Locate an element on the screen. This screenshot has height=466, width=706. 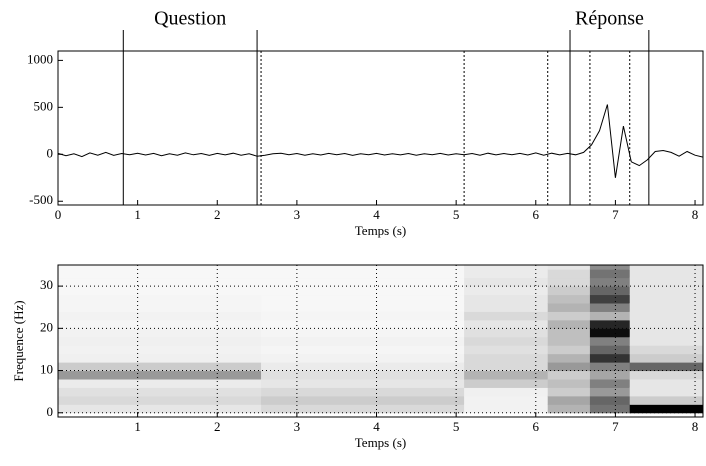
y-tick-label: -500 is located at coordinates (41, 199).